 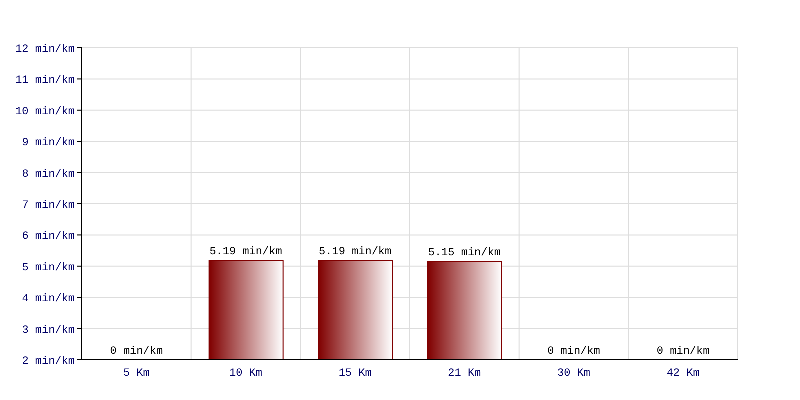 What do you see at coordinates (46, 50) in the screenshot?
I see `y-tick-label: 12 min/km` at bounding box center [46, 50].